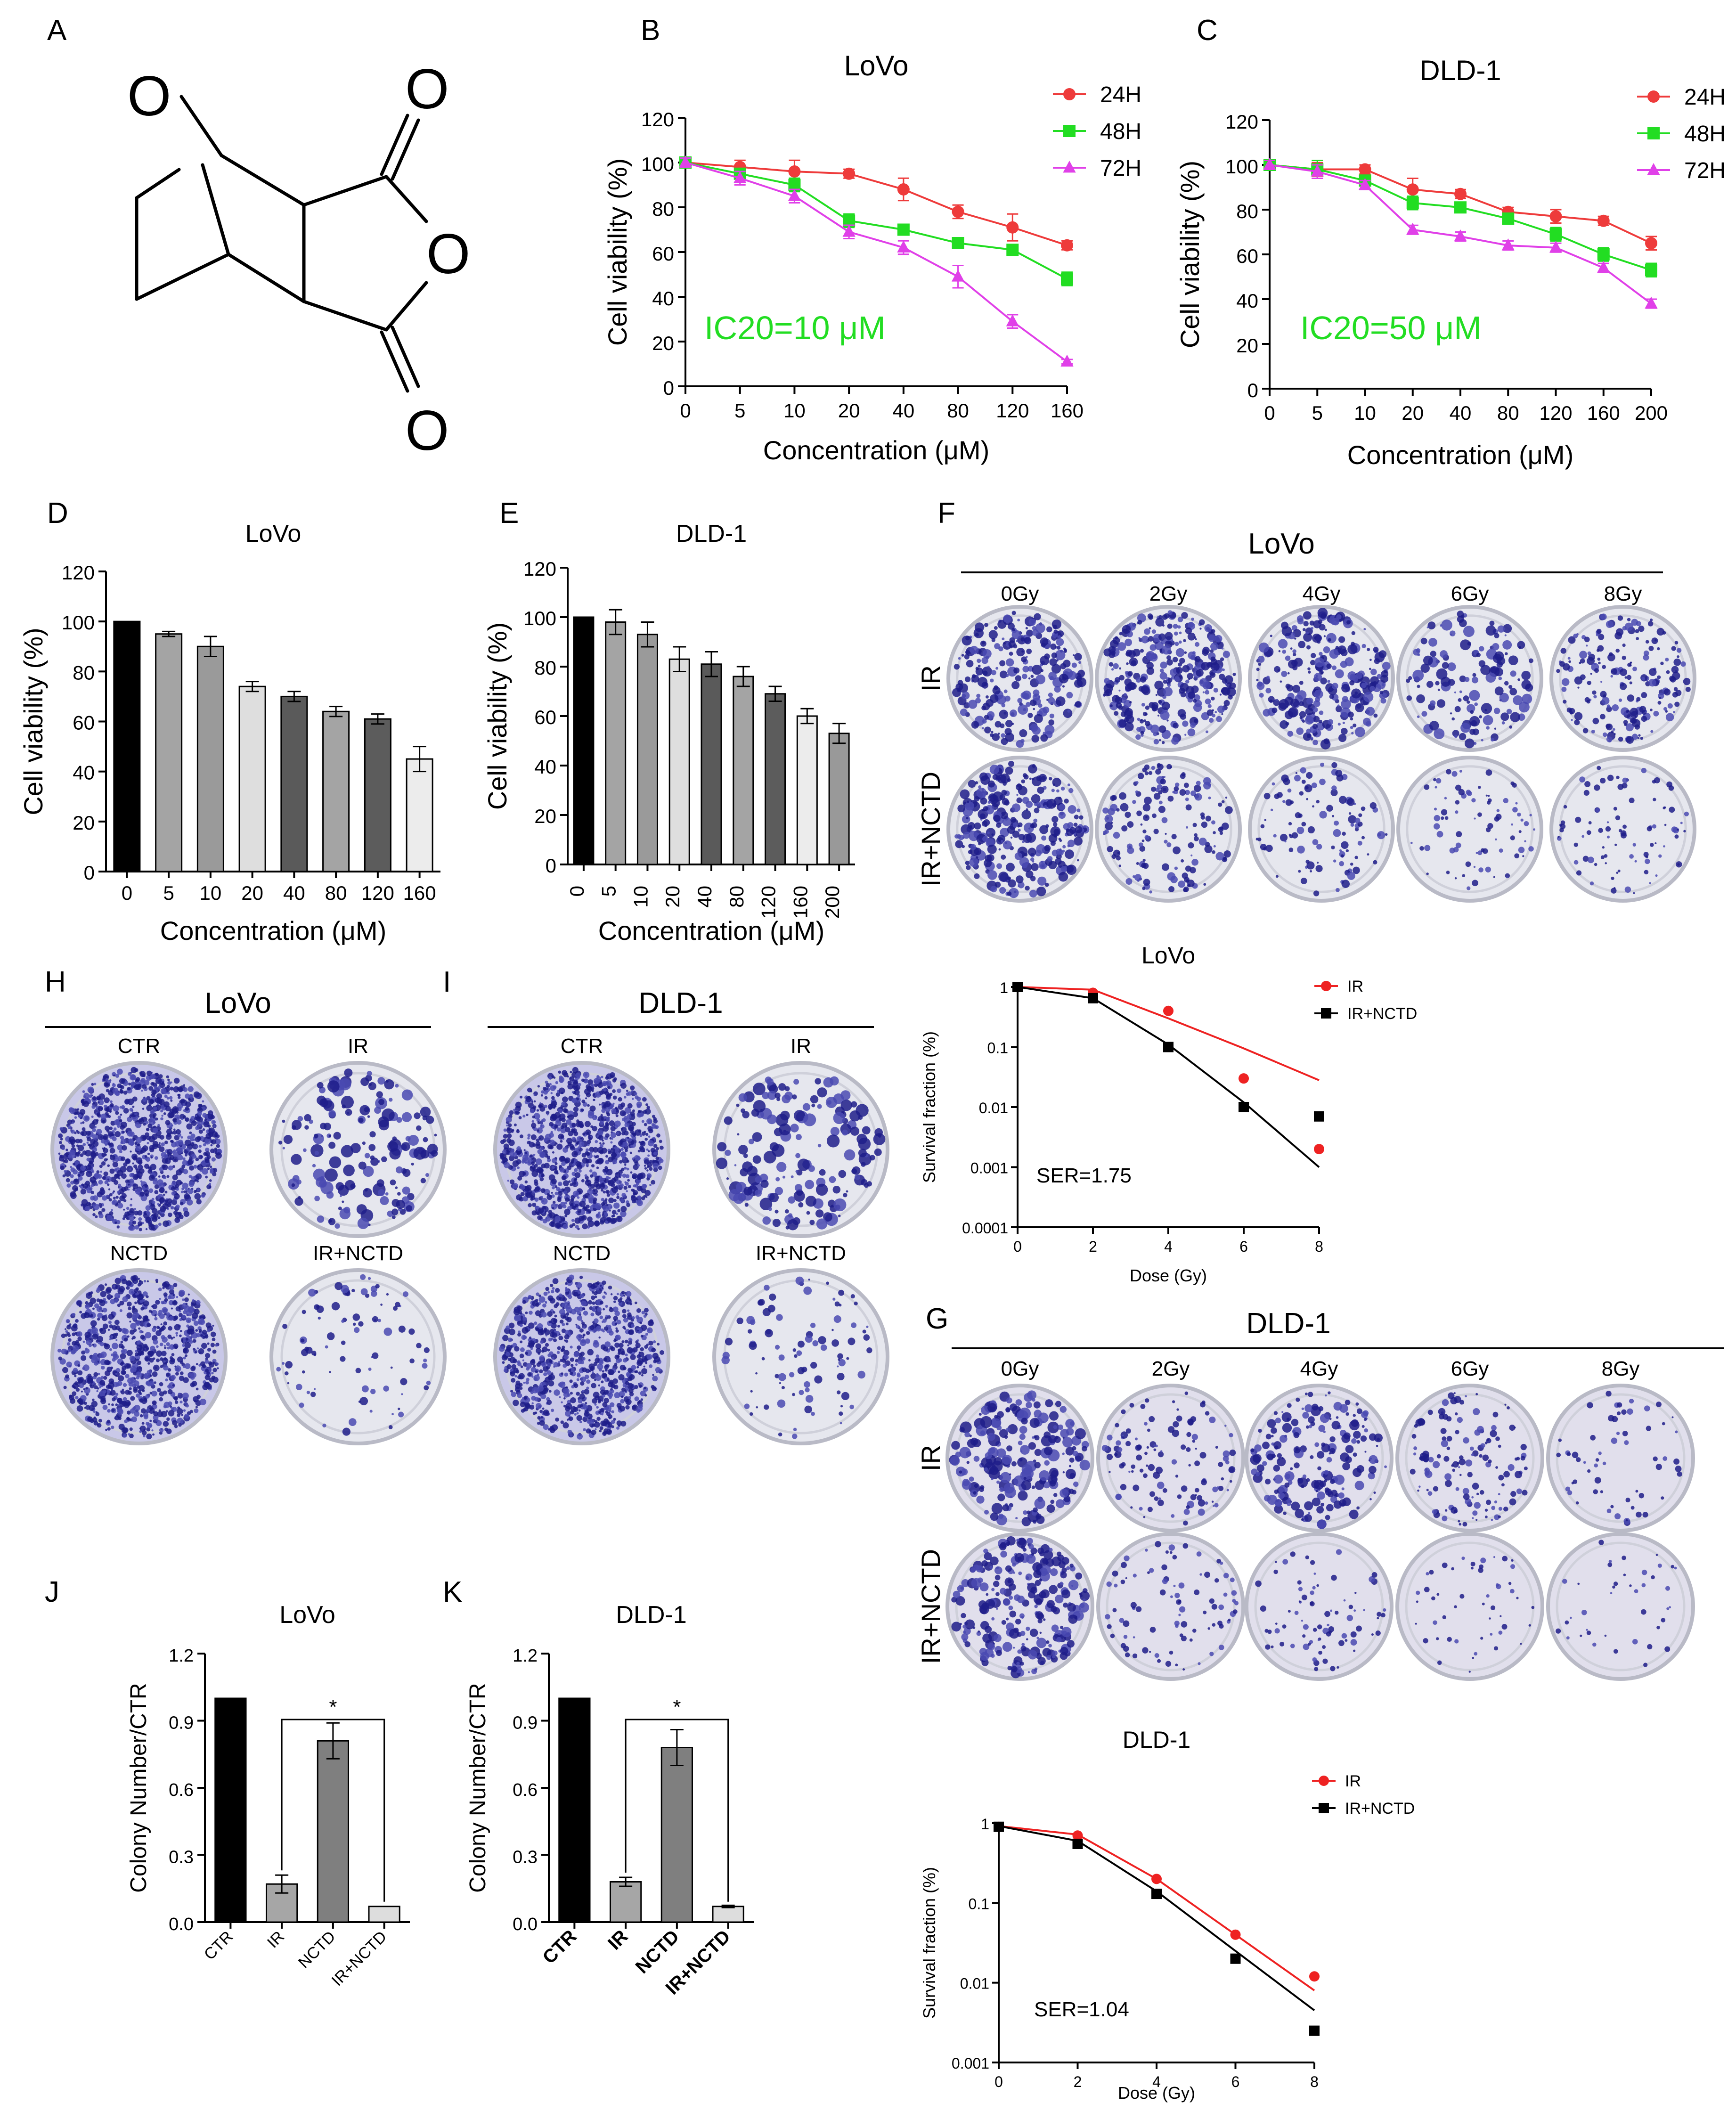  I want to click on y-tick-label: 60, so click(84, 723).